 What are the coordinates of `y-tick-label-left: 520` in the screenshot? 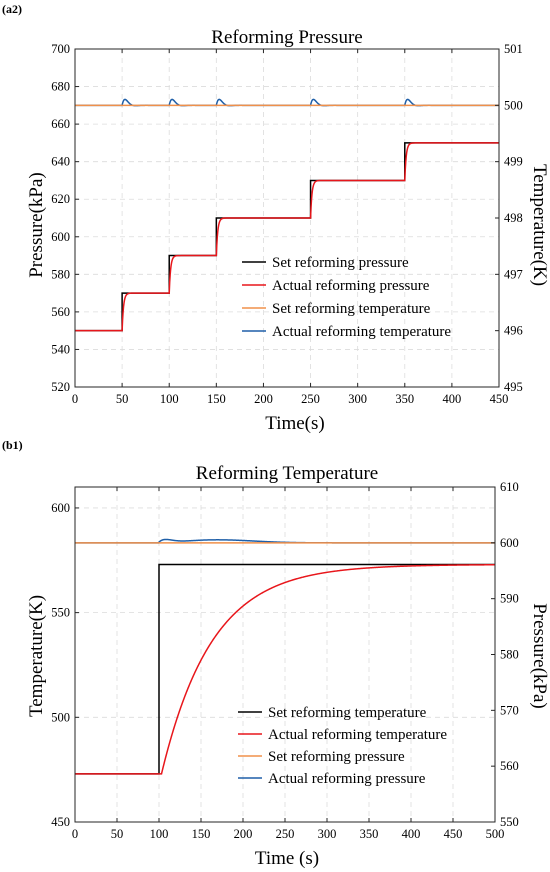 It's located at (60, 387).